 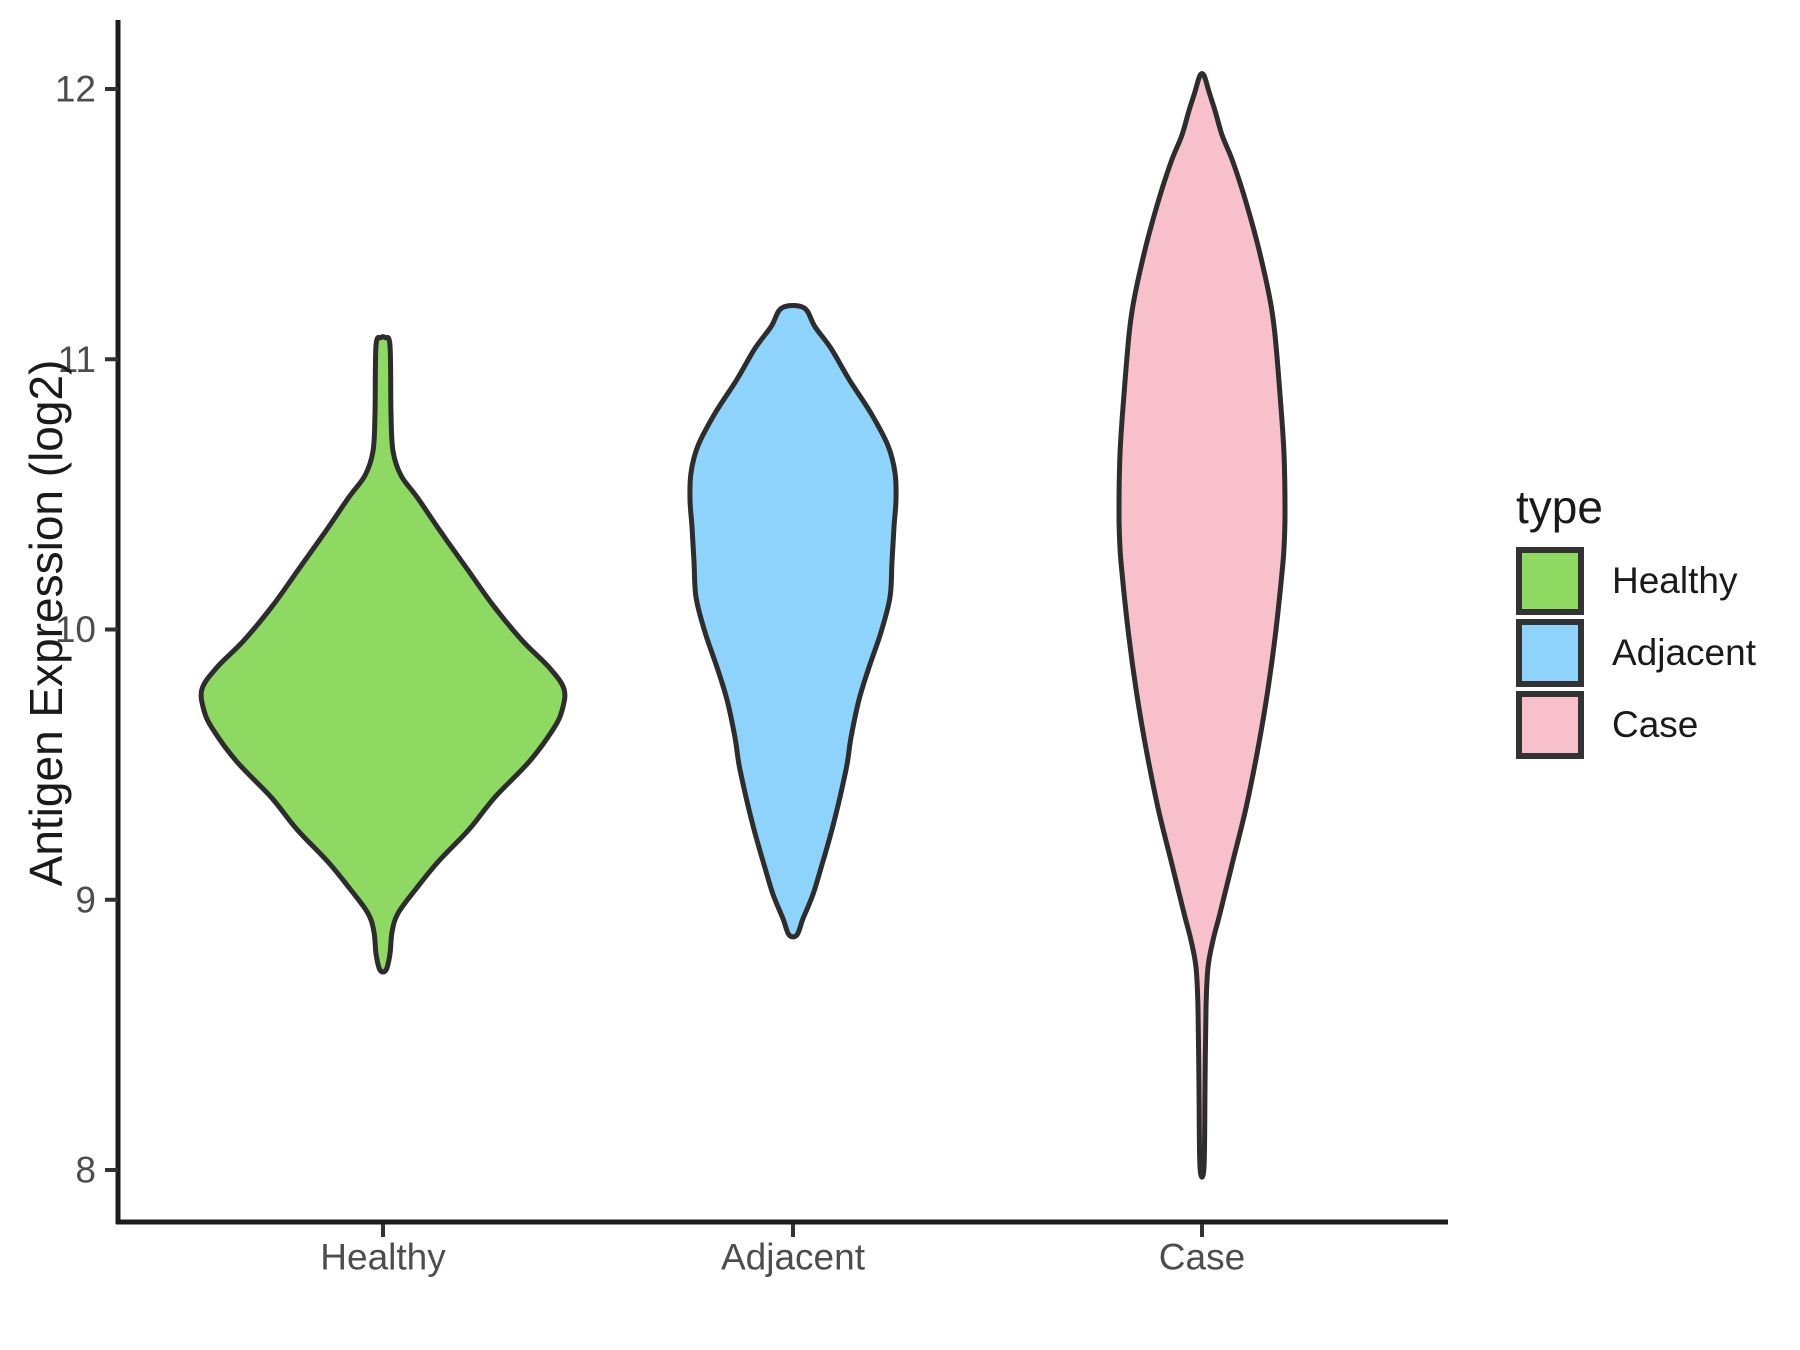 What do you see at coordinates (1675, 580) in the screenshot?
I see `legend-label-healthy: Healthy` at bounding box center [1675, 580].